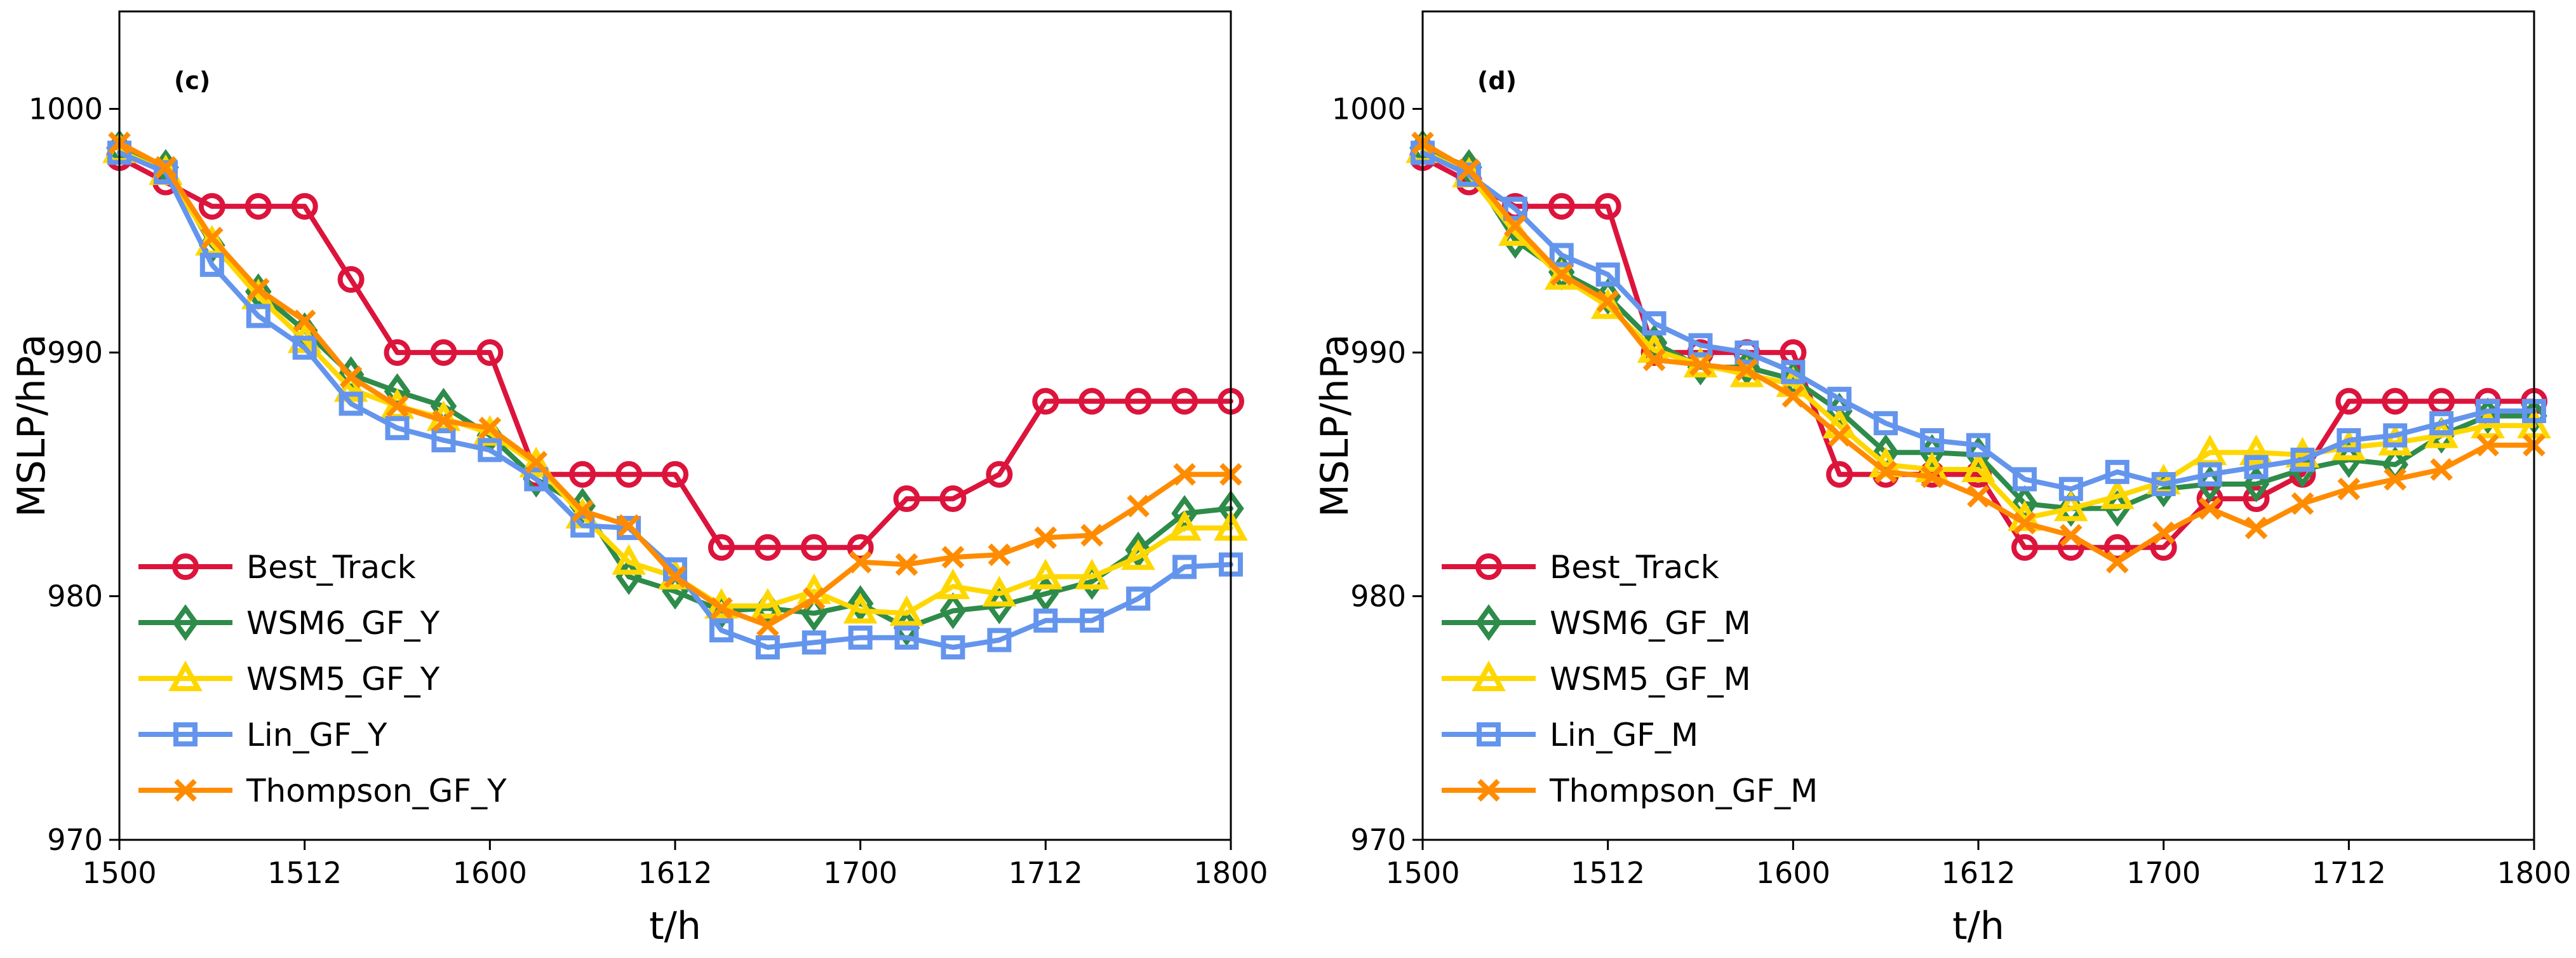 This screenshot has height=958, width=2576. What do you see at coordinates (1378, 596) in the screenshot?
I see `y-tick-label: 980` at bounding box center [1378, 596].